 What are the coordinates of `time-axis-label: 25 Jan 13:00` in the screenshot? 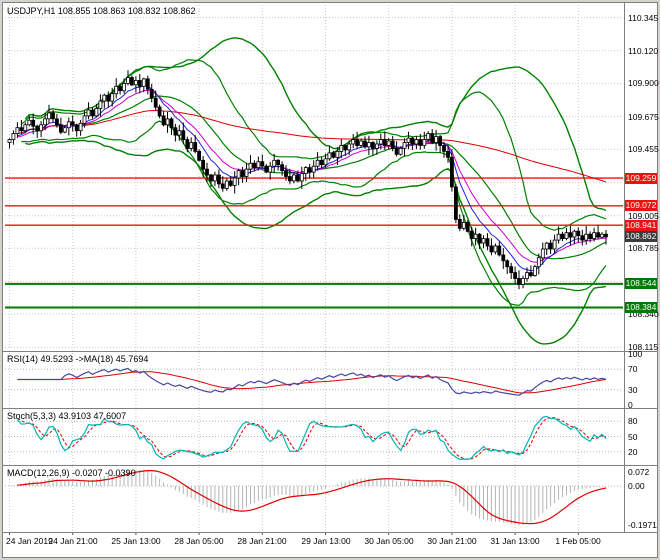 It's located at (136, 541).